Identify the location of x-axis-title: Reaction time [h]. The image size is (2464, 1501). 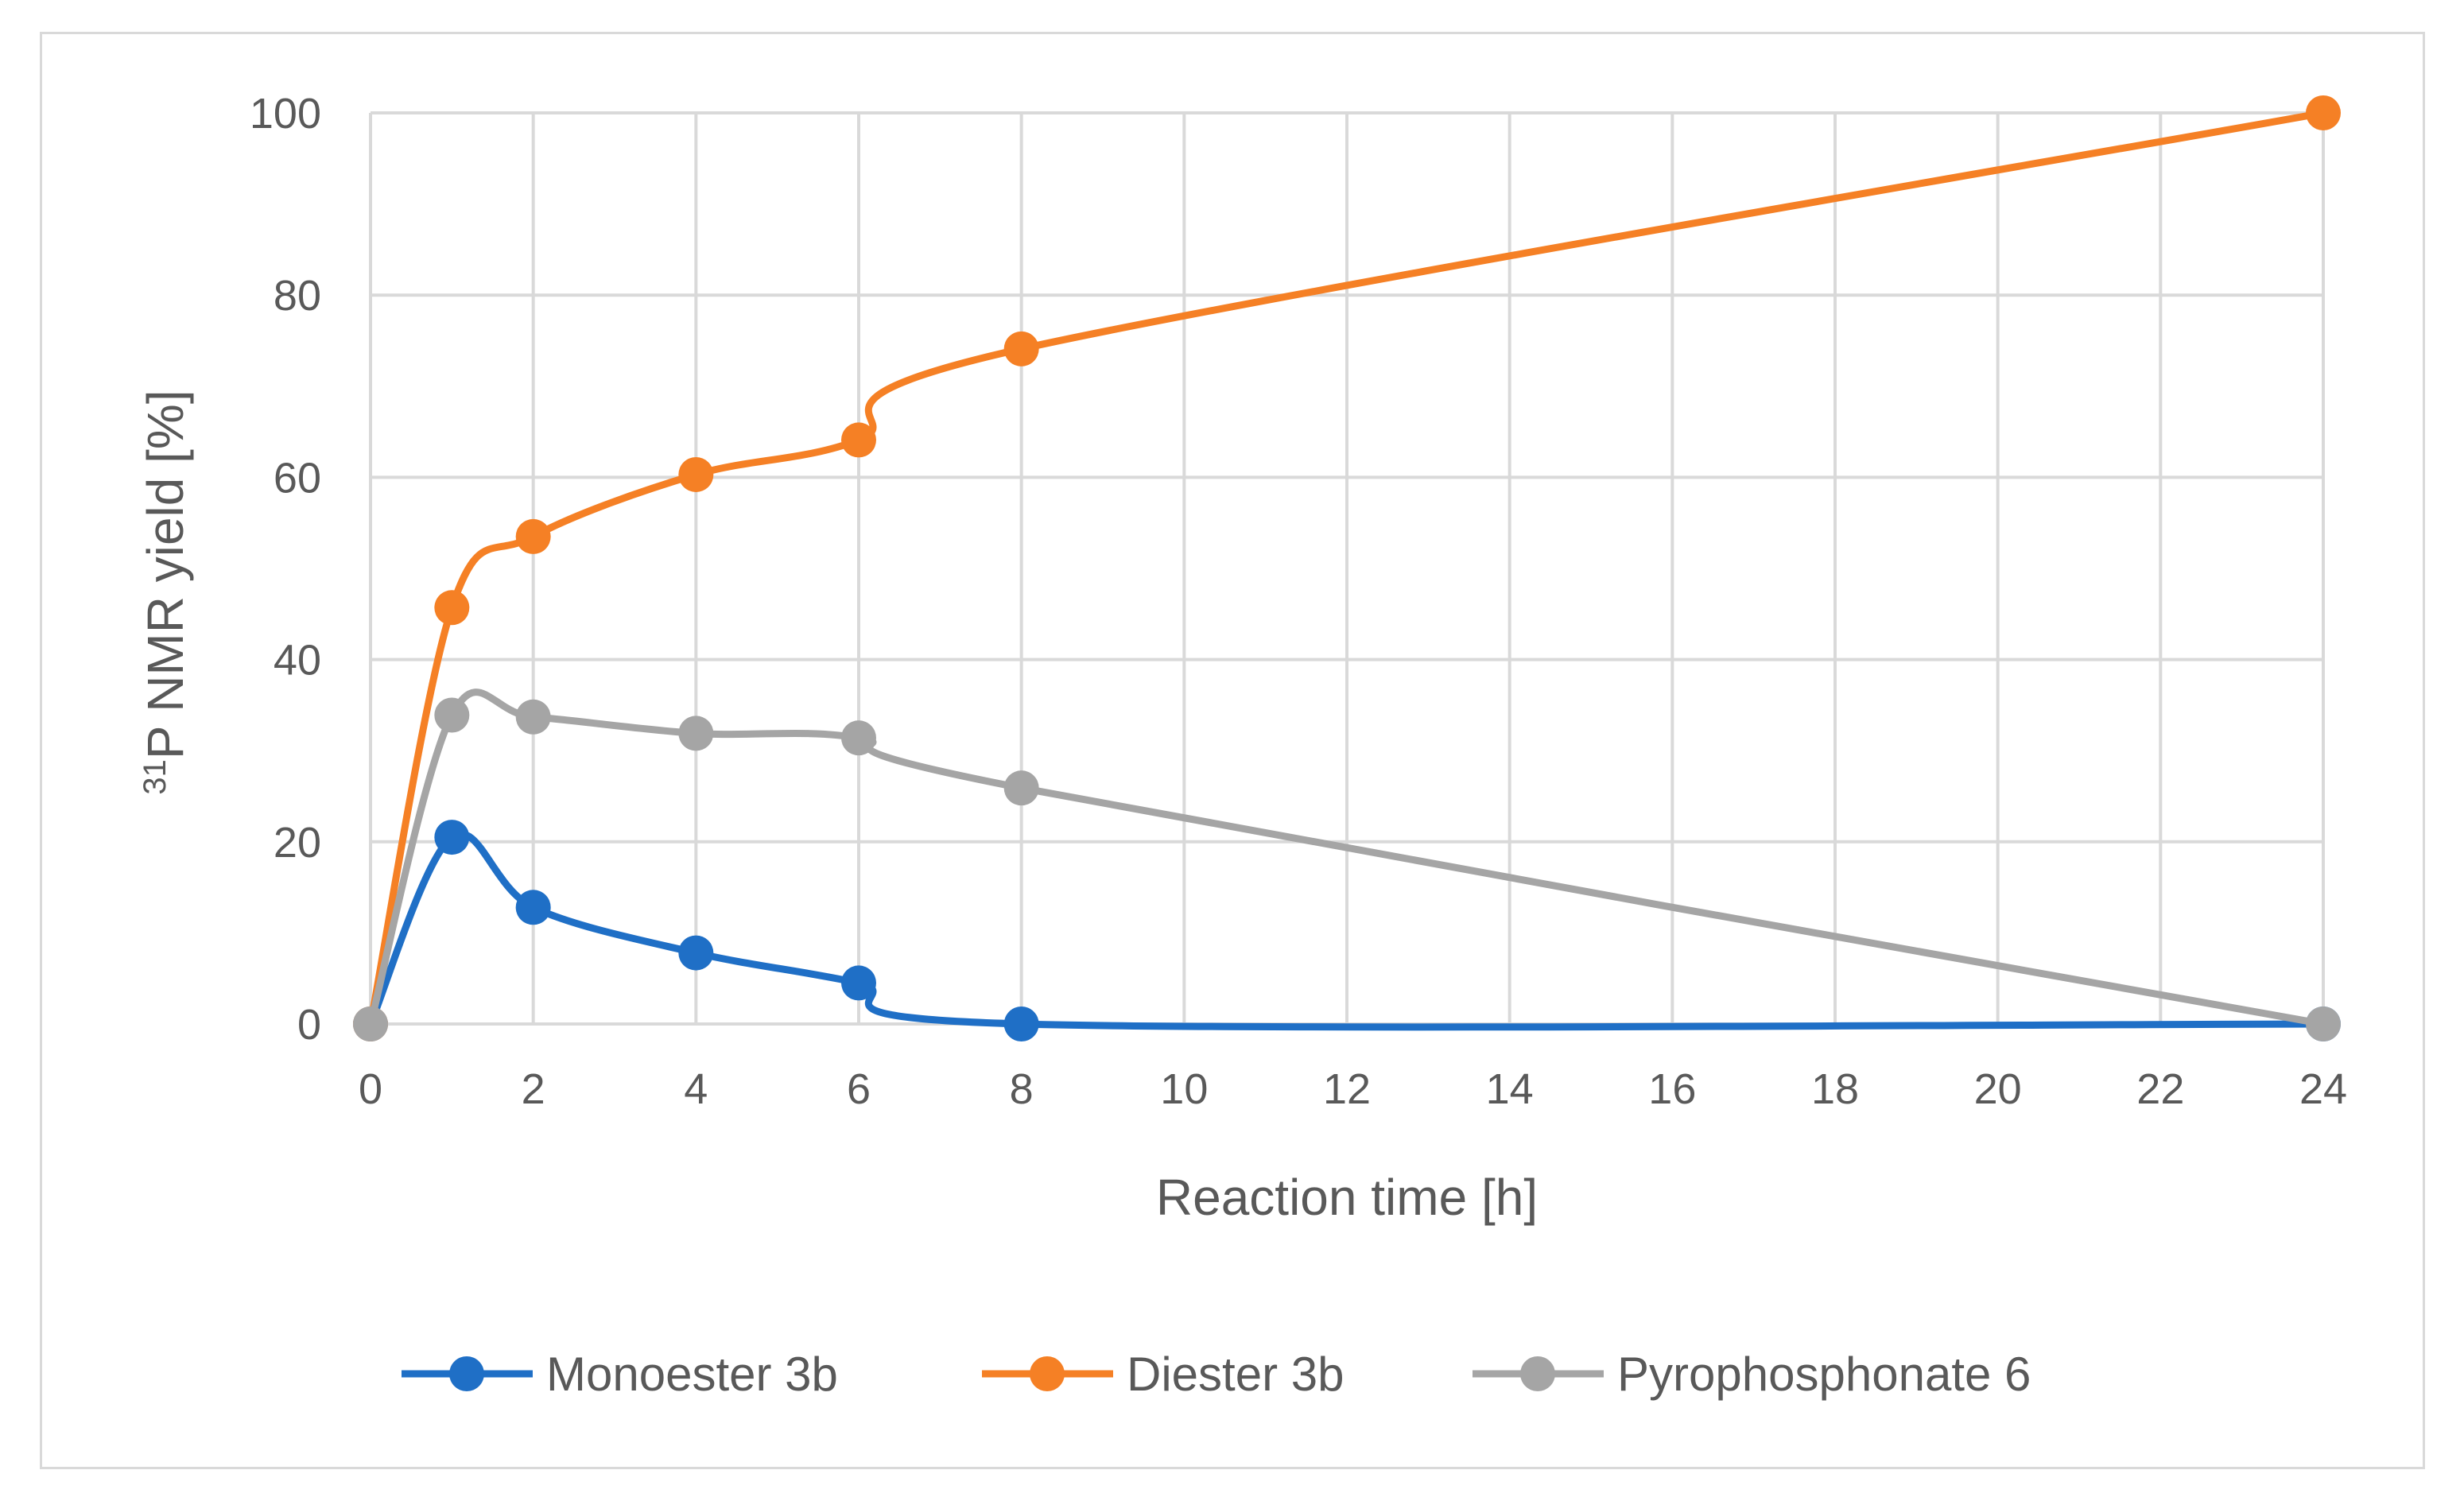
(1347, 1197).